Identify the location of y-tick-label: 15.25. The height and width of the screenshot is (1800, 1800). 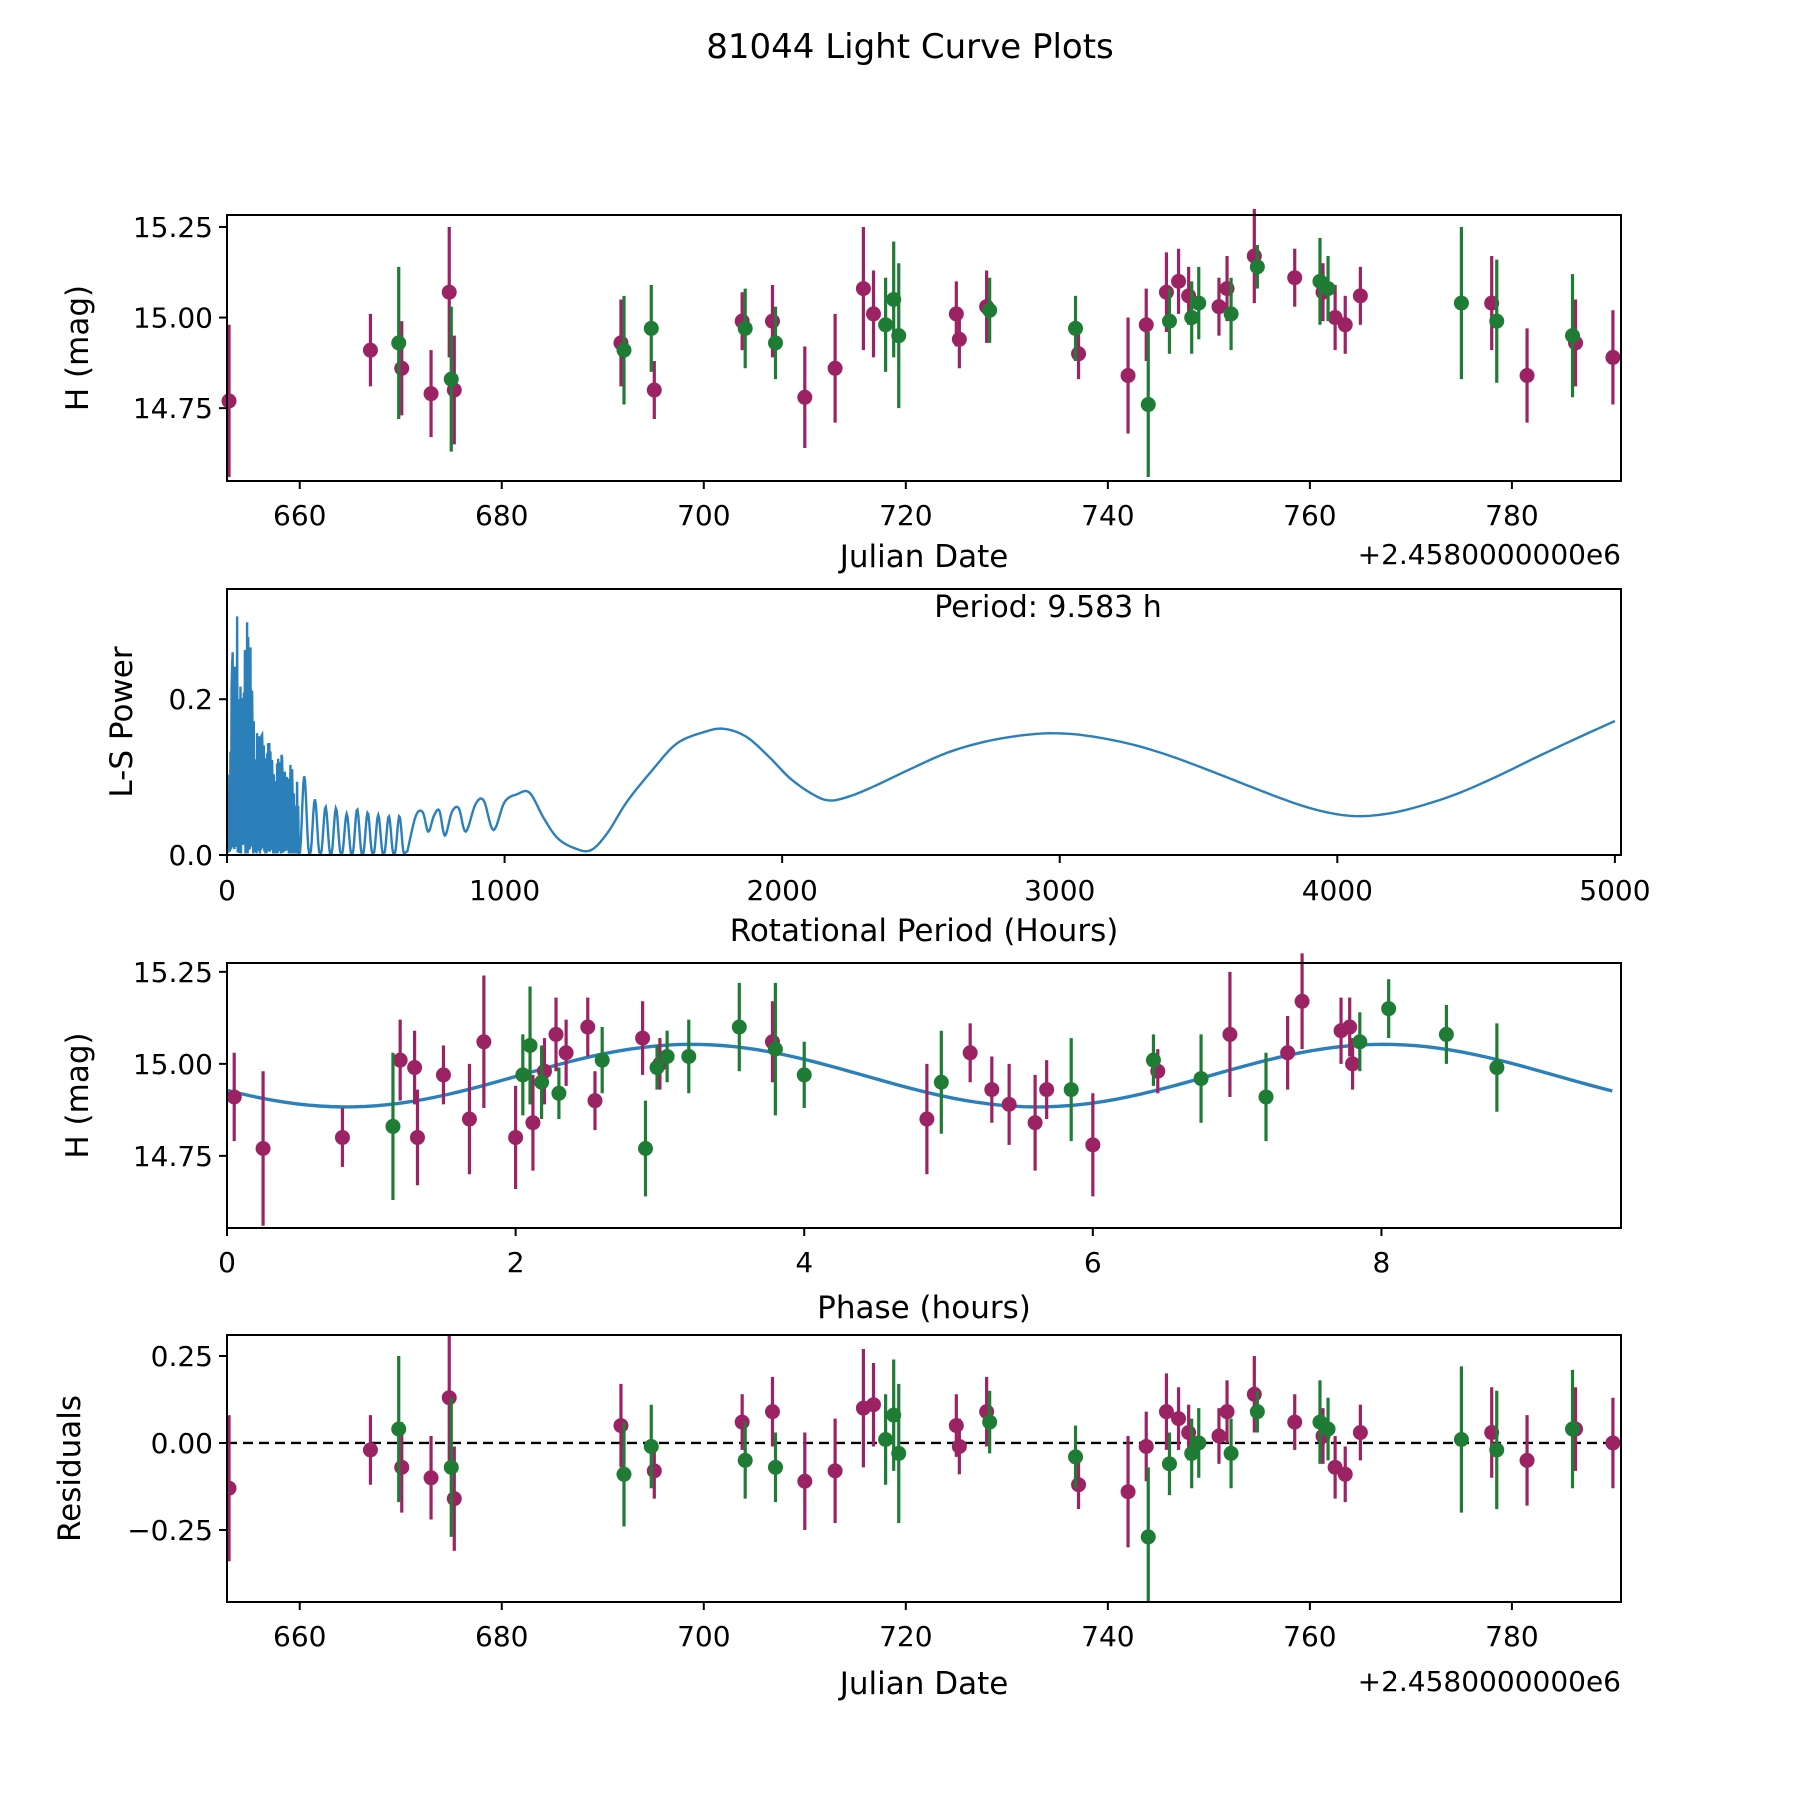
(173, 972).